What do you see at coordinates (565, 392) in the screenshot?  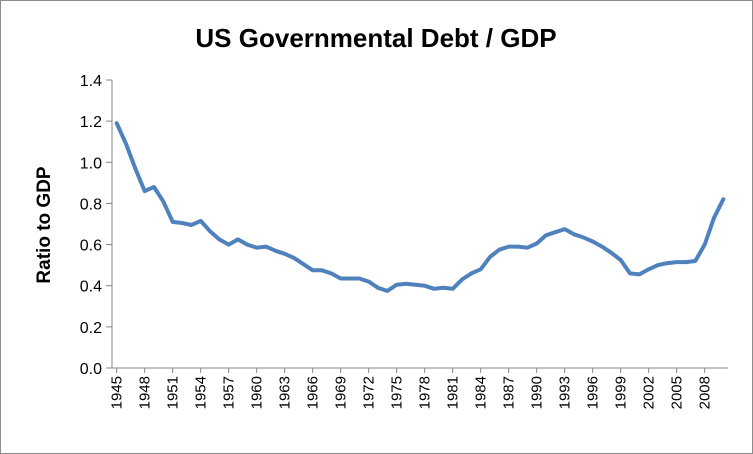 I see `x-tick-label: 1993` at bounding box center [565, 392].